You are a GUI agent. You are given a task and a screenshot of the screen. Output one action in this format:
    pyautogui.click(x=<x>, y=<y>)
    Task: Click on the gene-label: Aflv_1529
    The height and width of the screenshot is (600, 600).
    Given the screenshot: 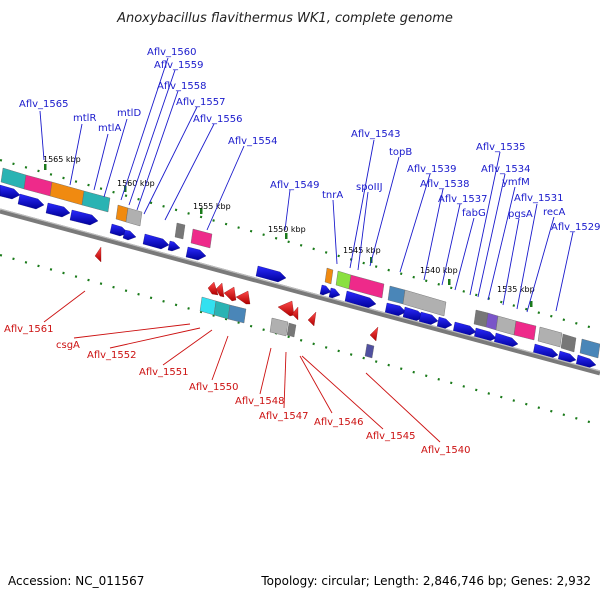 What is the action you would take?
    pyautogui.click(x=575, y=227)
    